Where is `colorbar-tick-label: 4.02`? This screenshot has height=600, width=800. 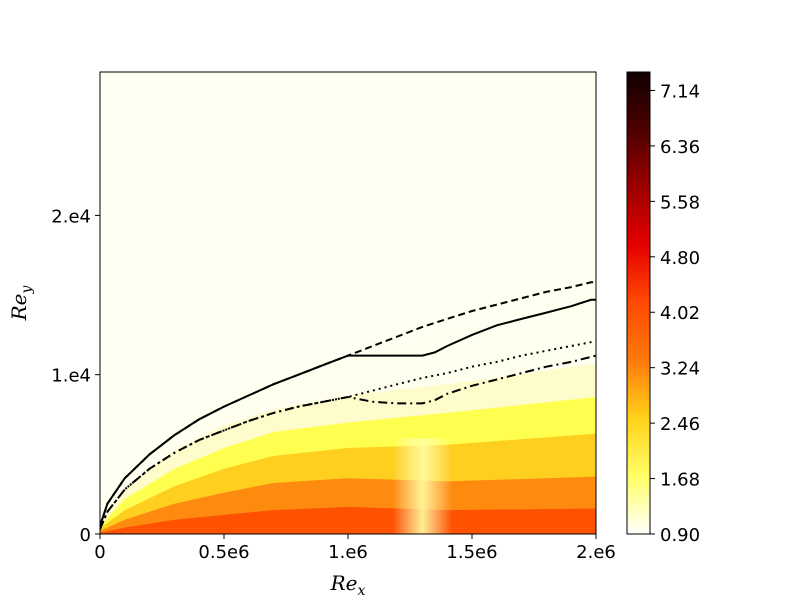
colorbar-tick-label: 4.02 is located at coordinates (680, 313).